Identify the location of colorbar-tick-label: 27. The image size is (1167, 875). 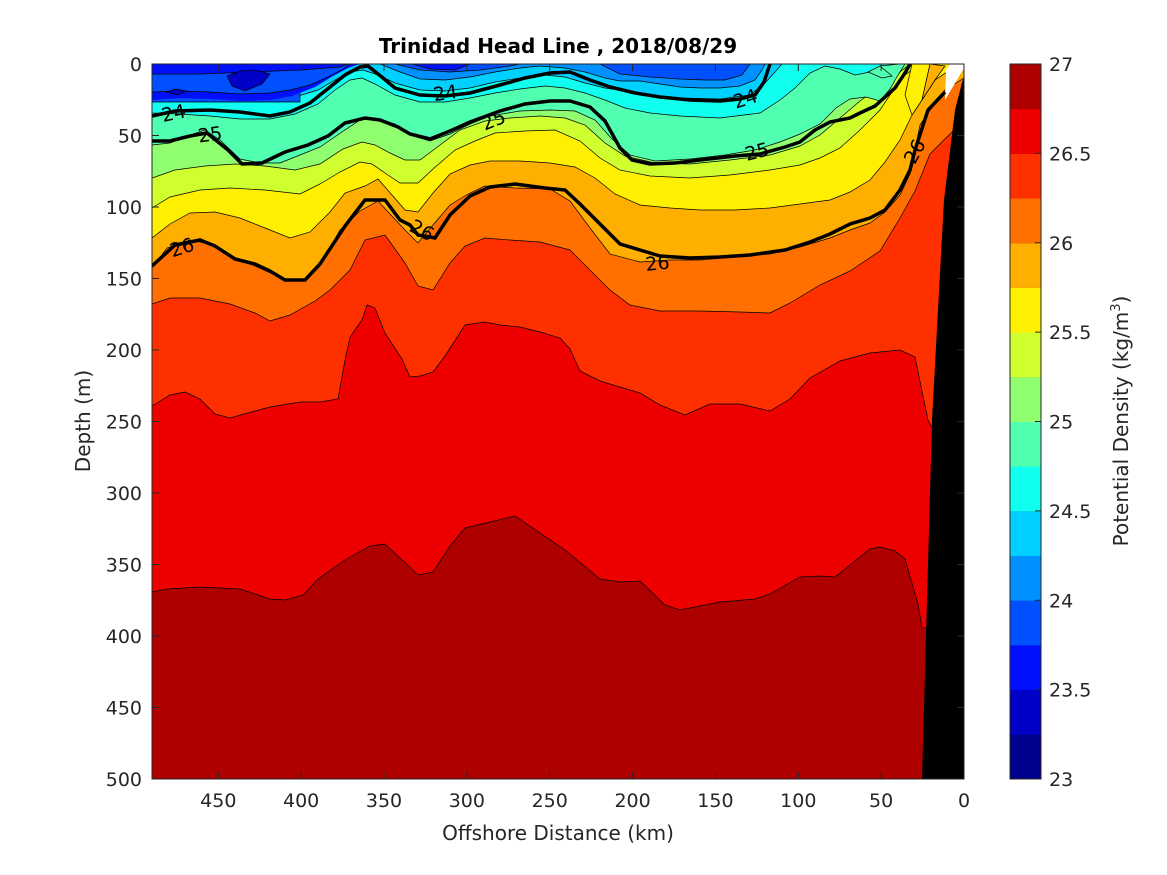
(1061, 65).